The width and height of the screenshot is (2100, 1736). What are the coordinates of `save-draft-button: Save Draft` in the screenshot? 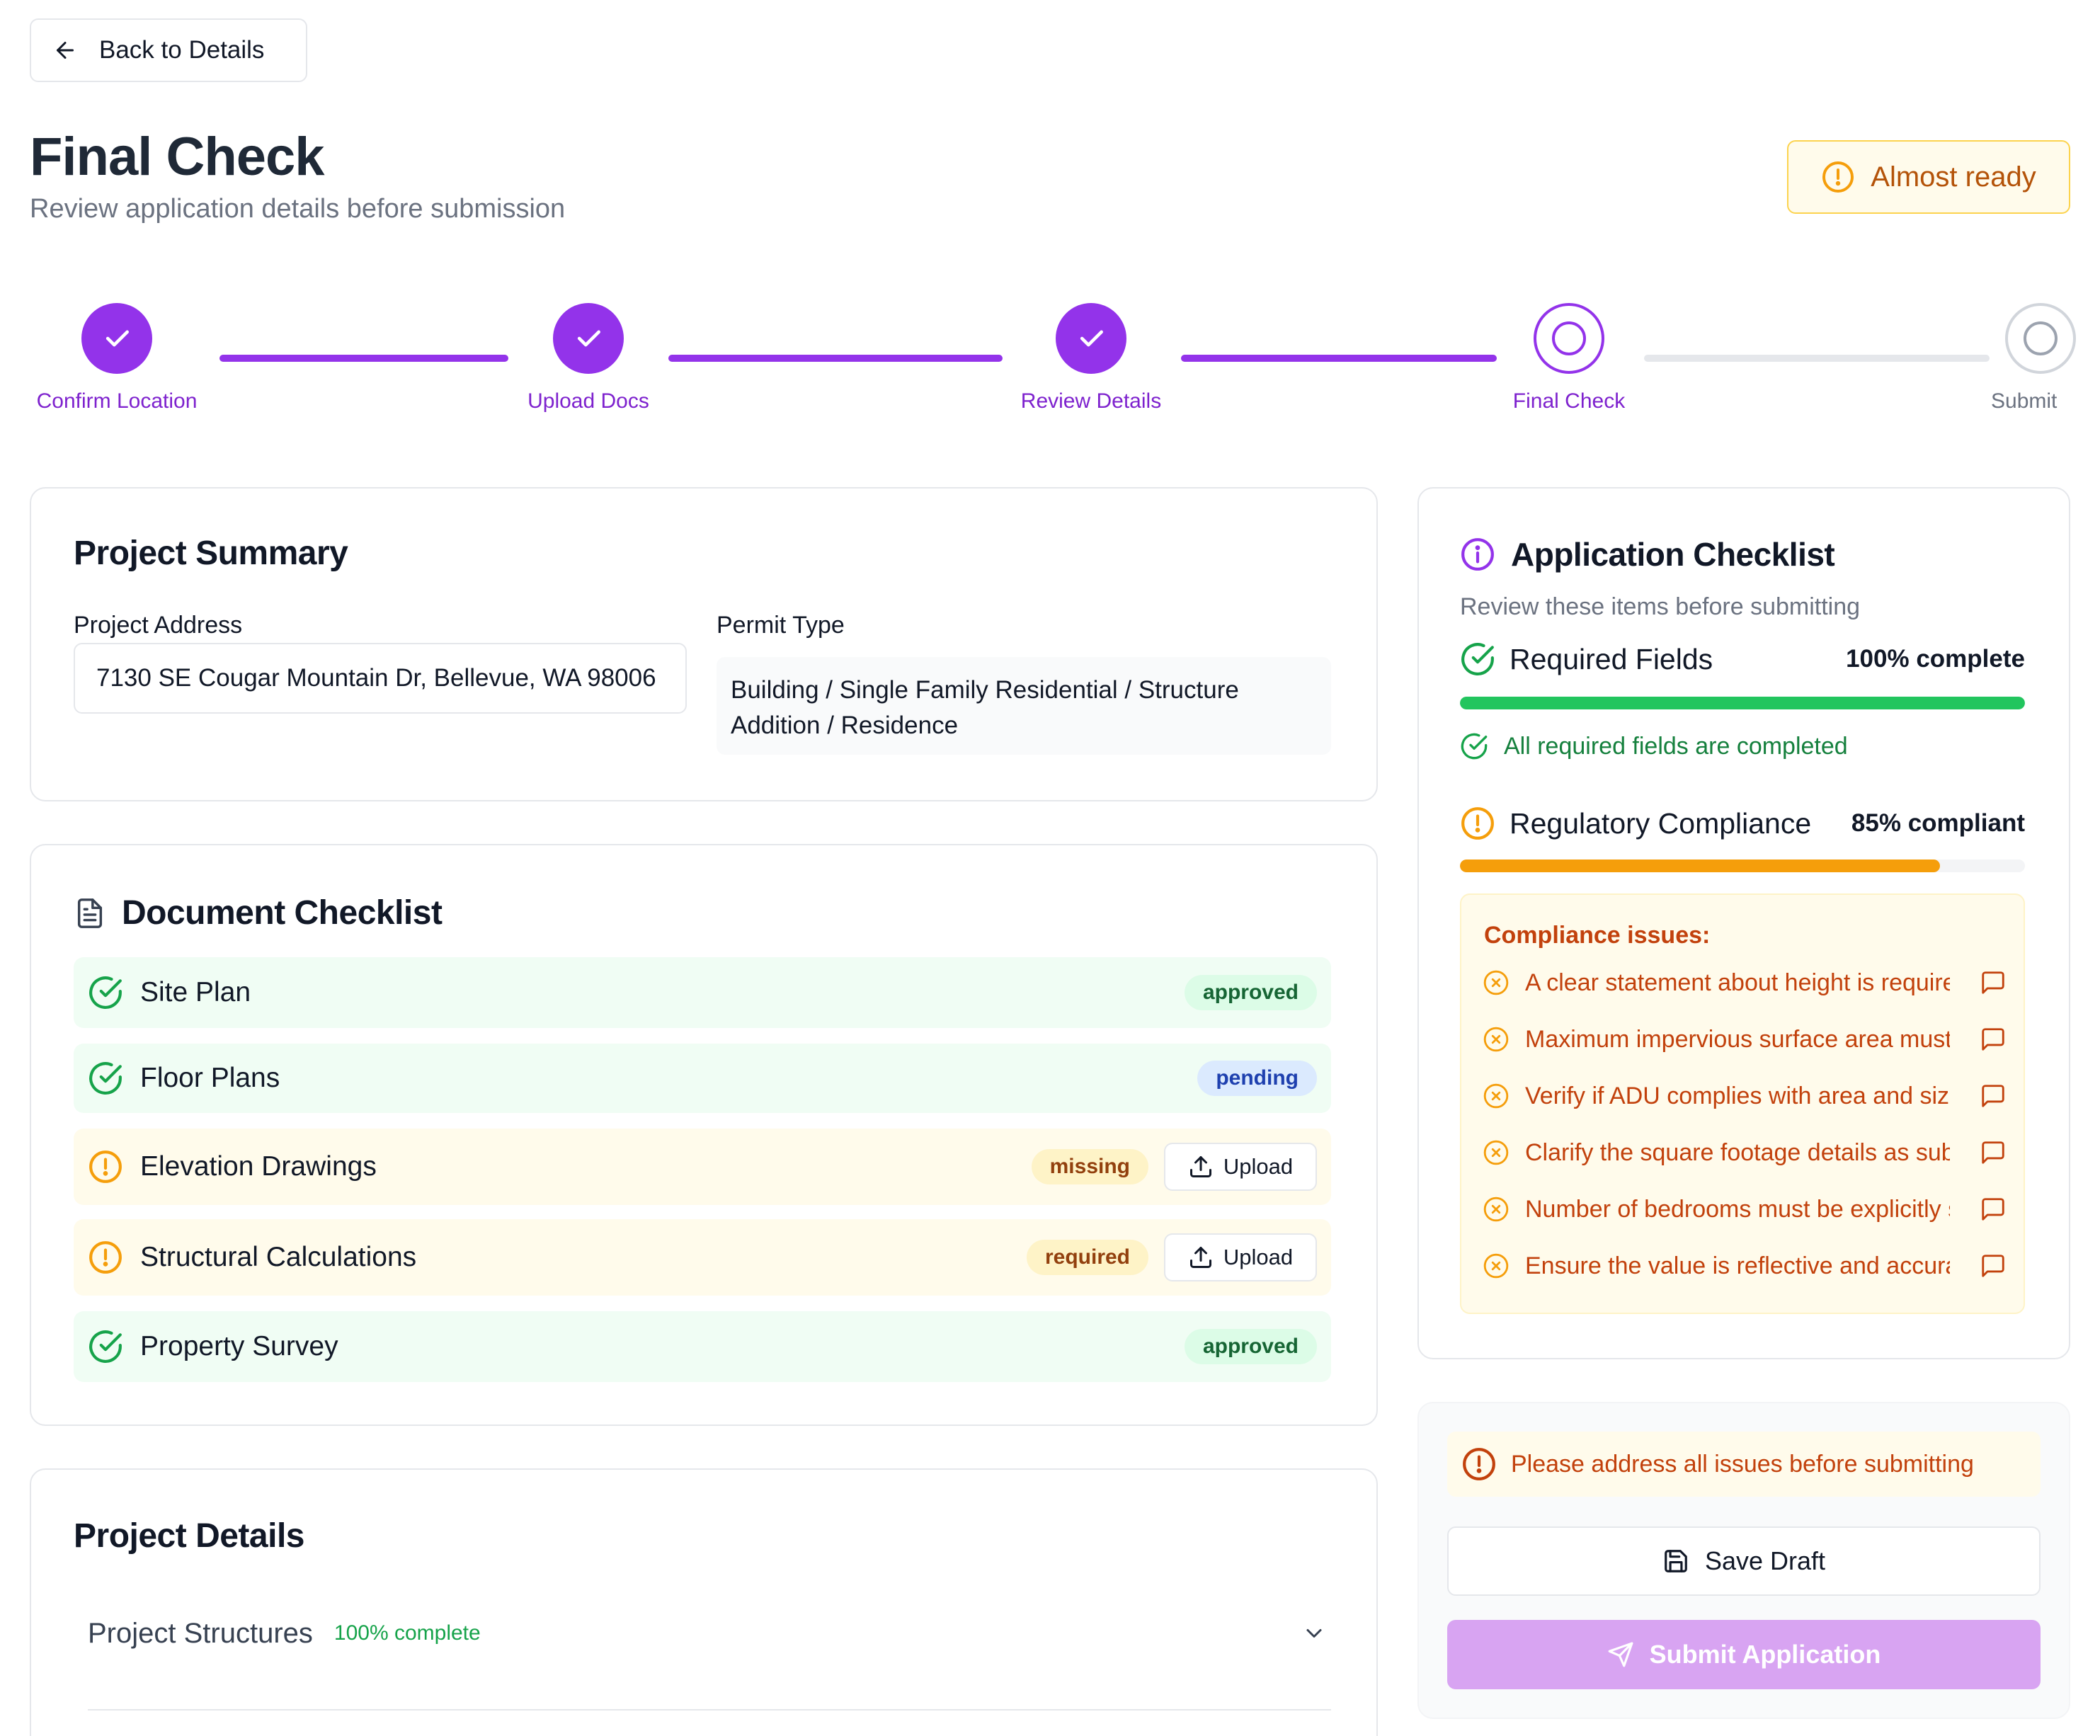 It's located at (1744, 1561).